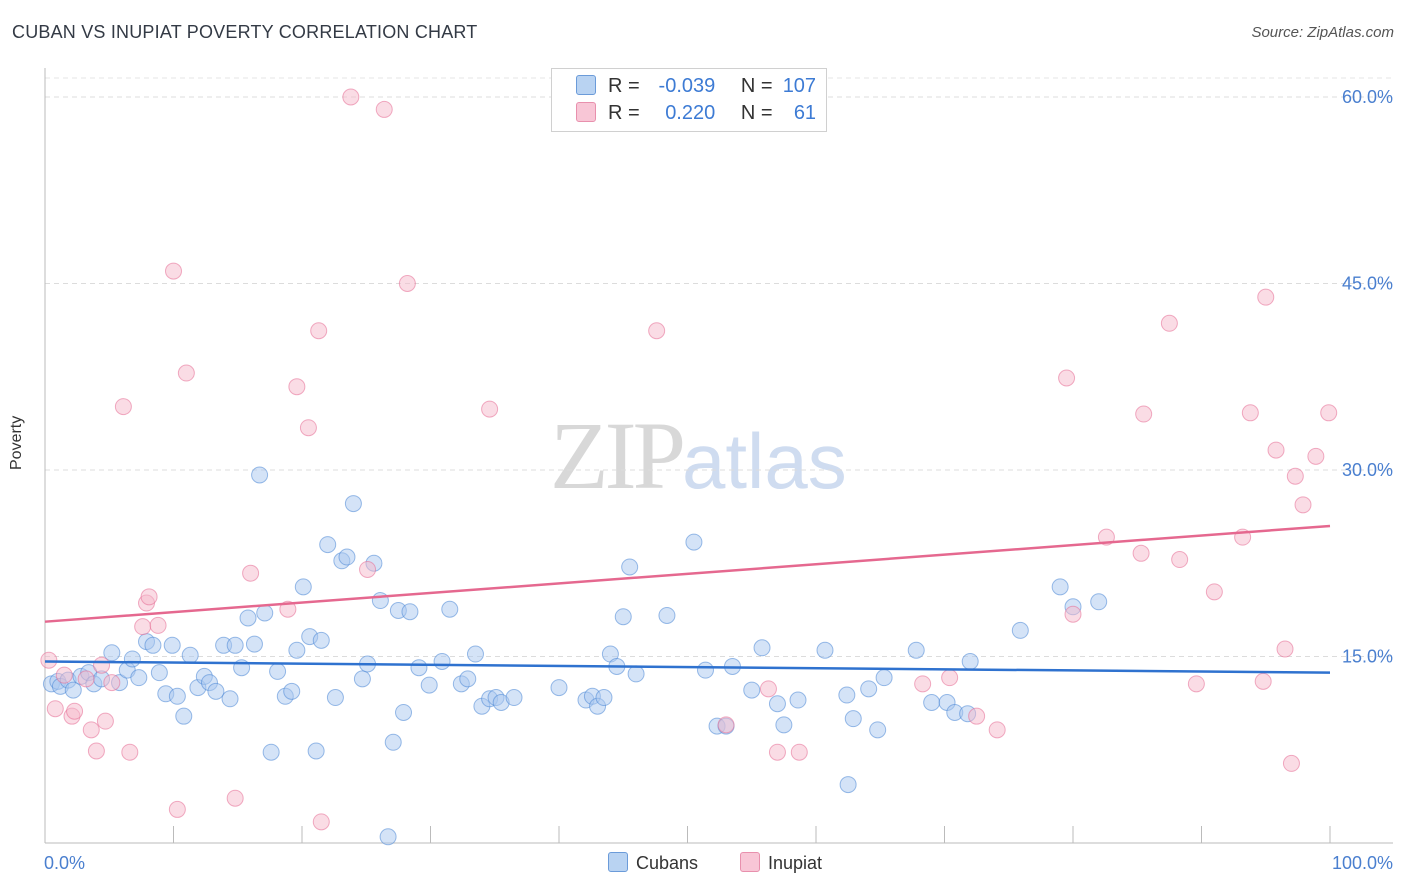  What do you see at coordinates (624, 113) in the screenshot?
I see `legend-r-label-2: R =` at bounding box center [624, 113].